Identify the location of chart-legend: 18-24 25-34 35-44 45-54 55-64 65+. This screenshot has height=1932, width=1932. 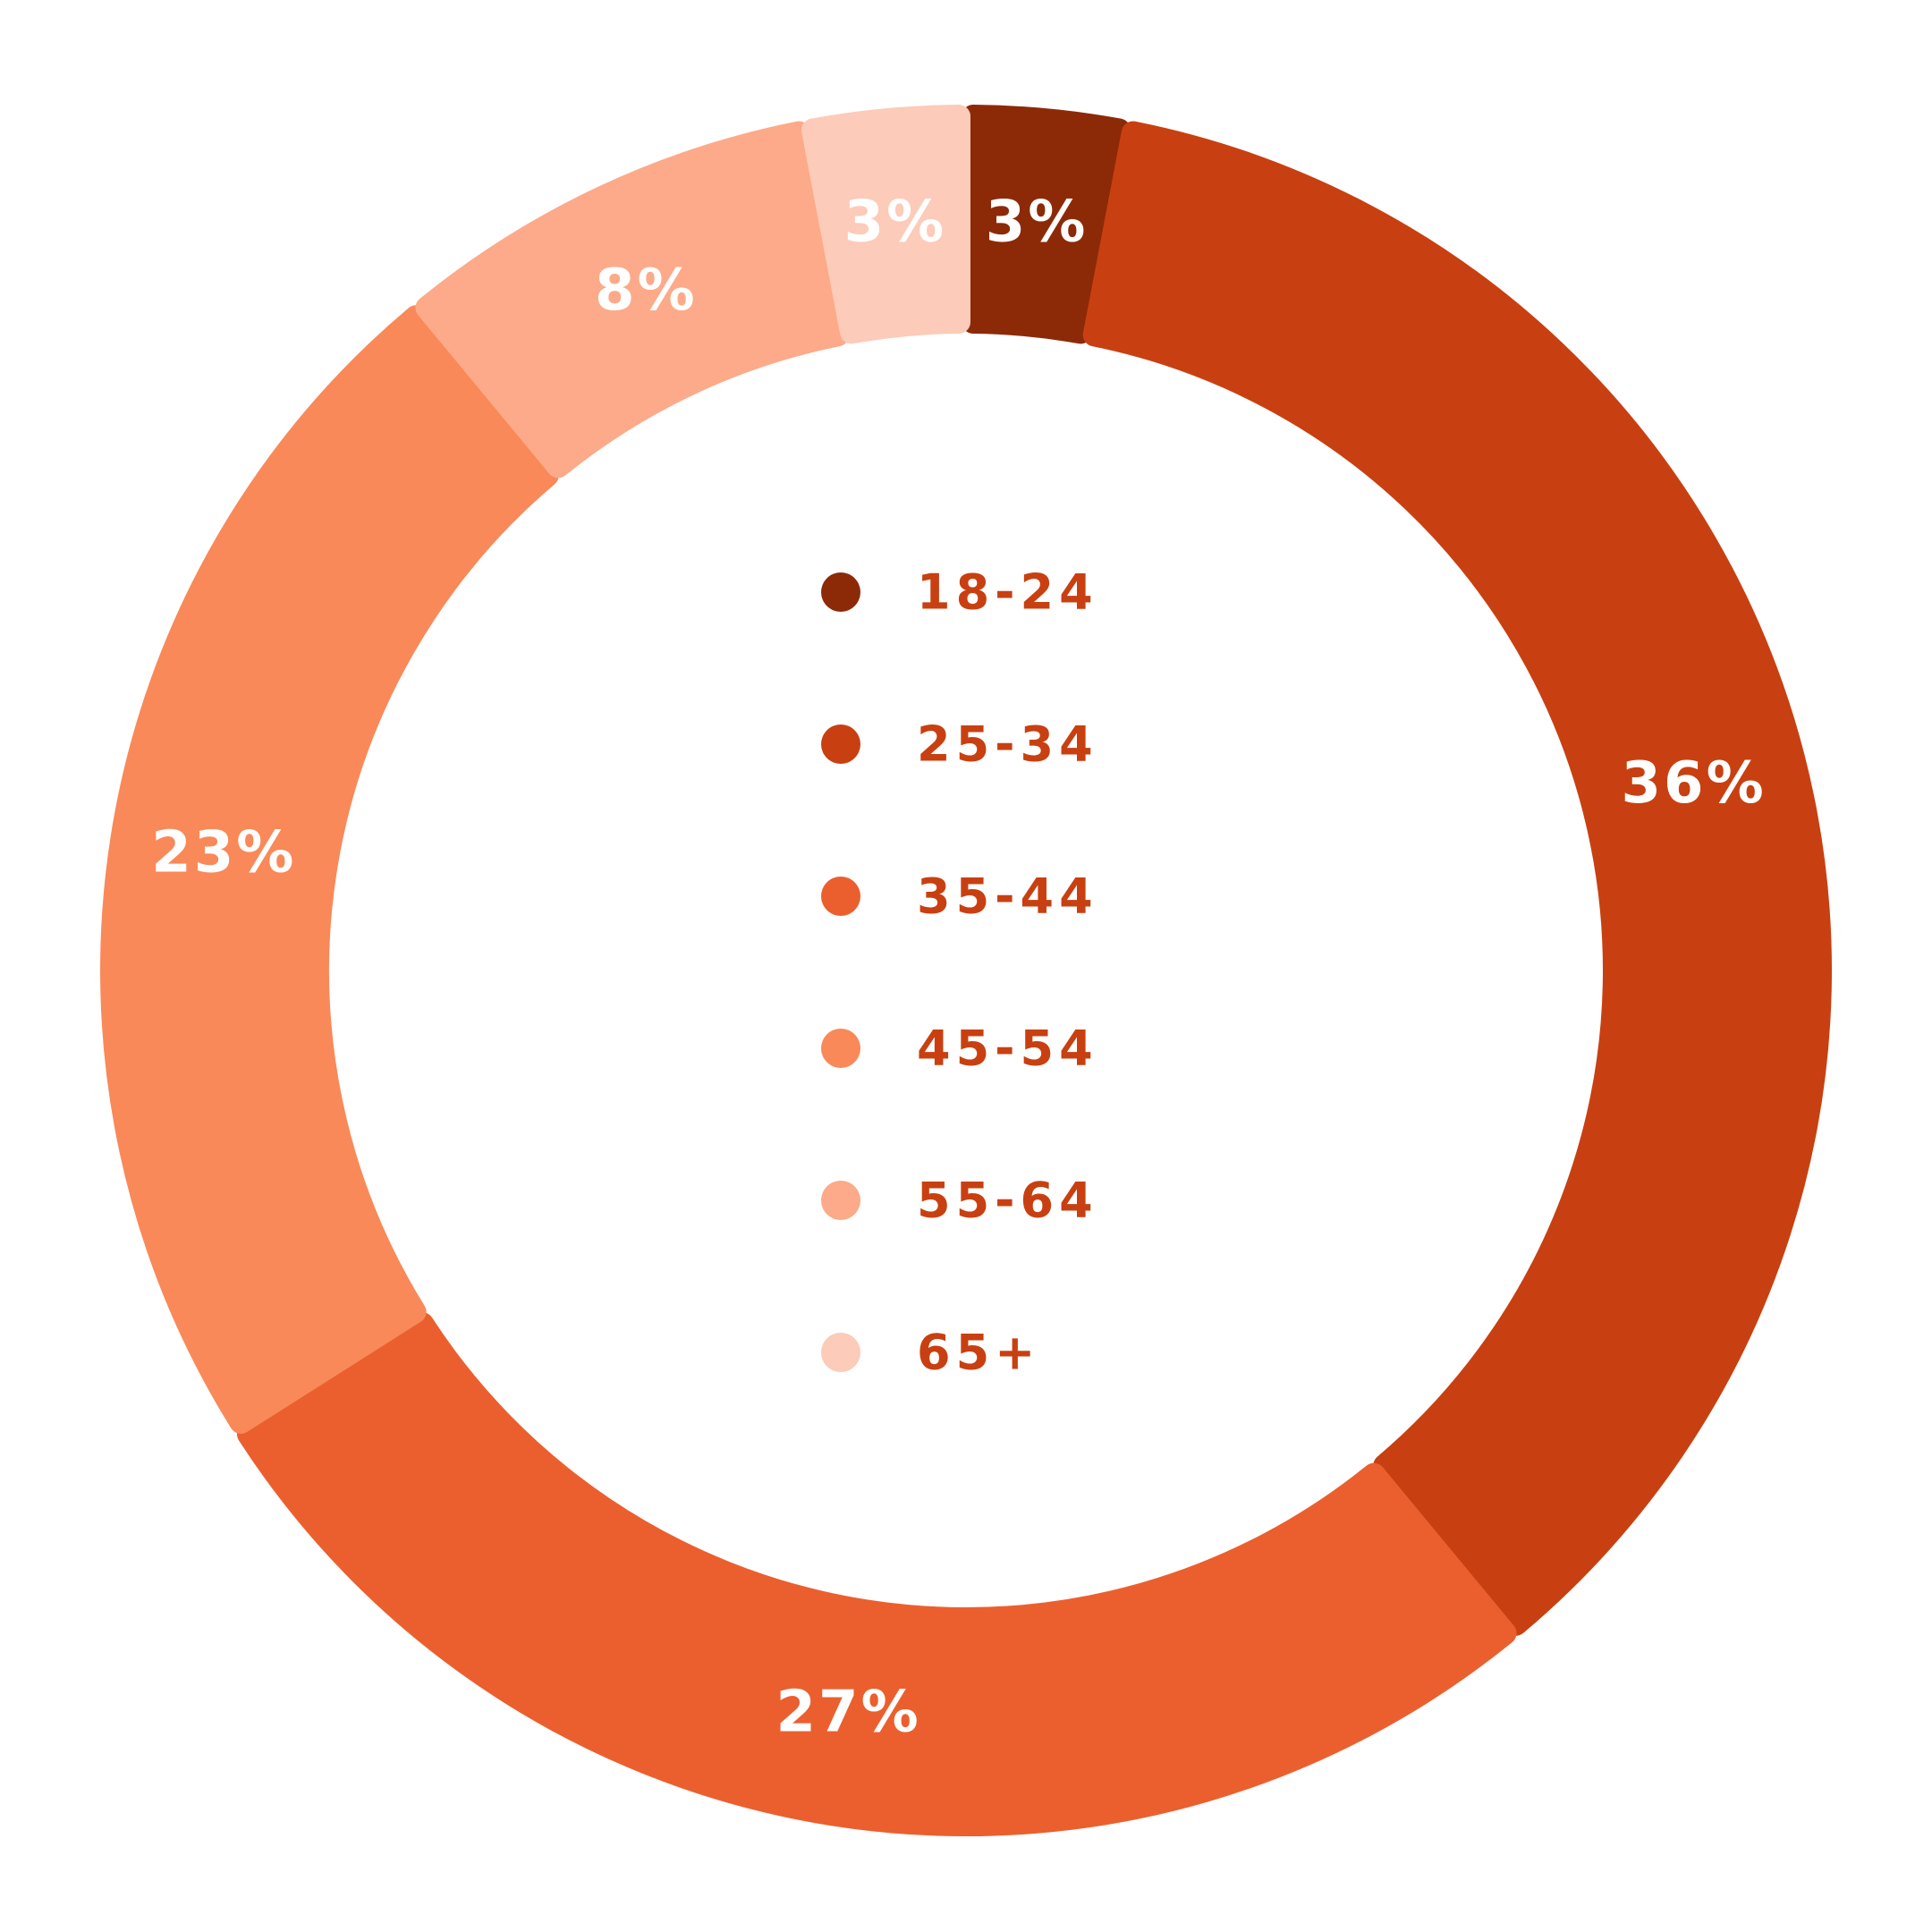
(959, 972).